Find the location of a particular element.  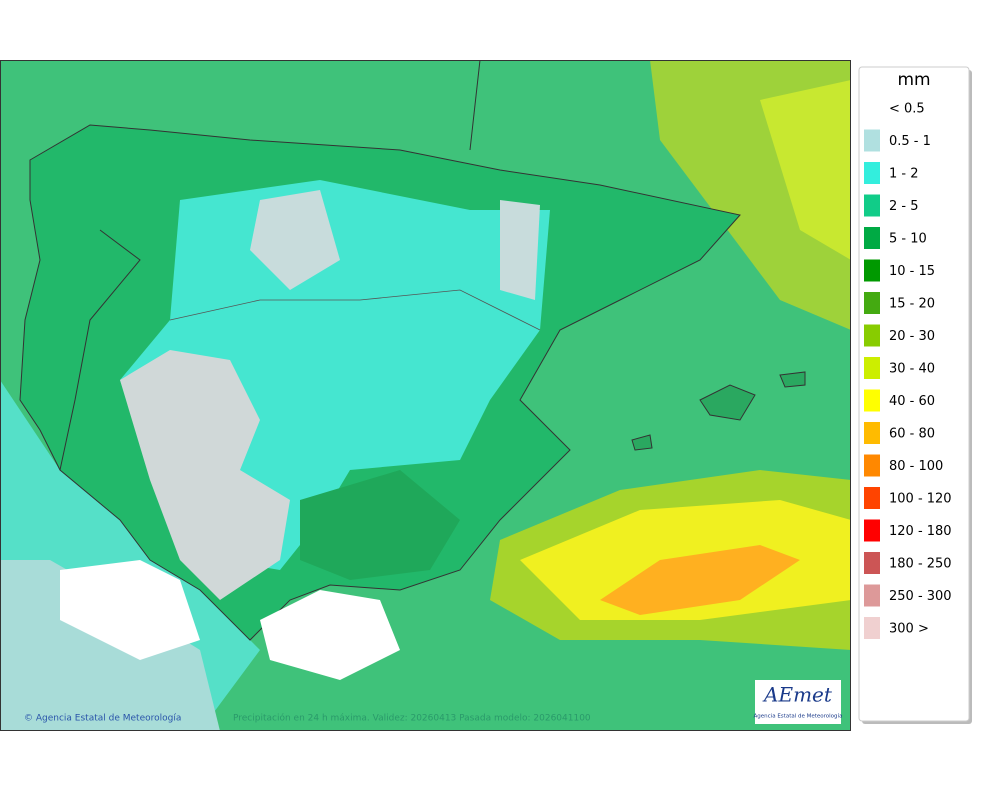

dry-southwest is located at coordinates (205, 475).